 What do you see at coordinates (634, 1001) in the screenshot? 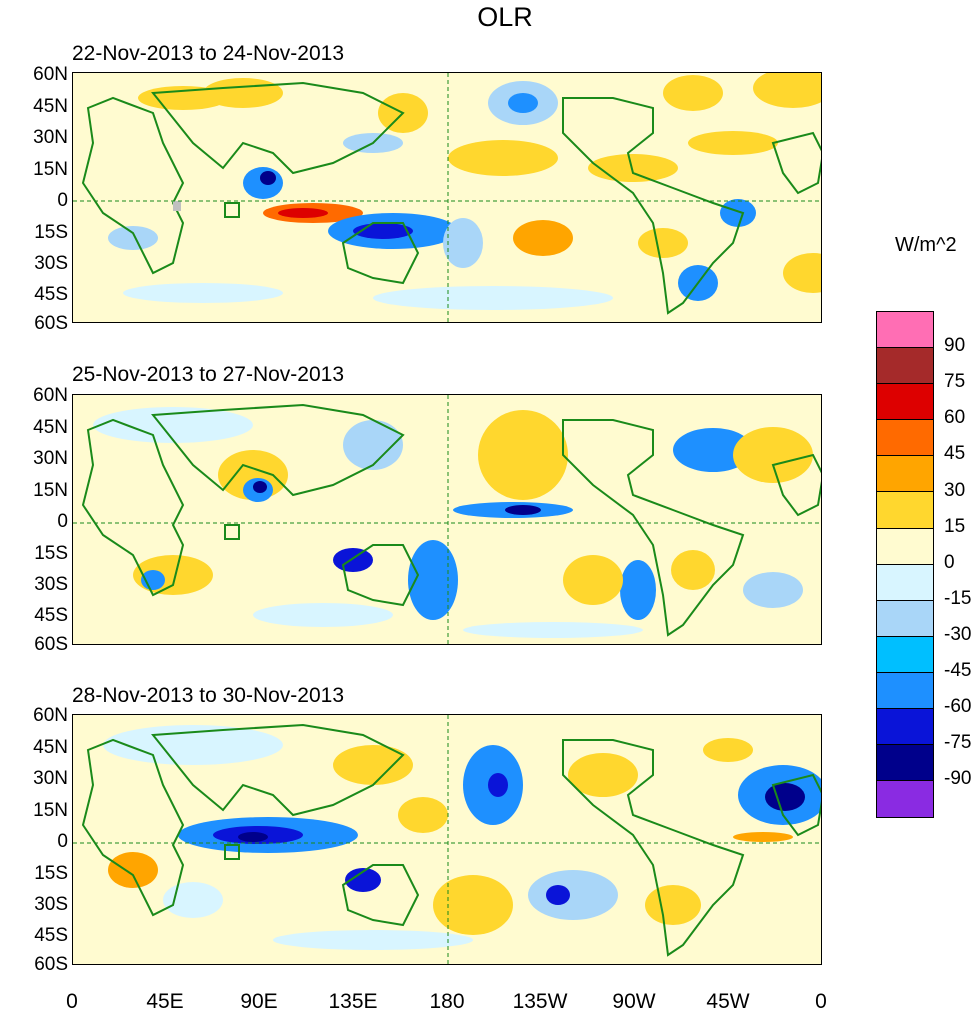
I see `lon-label: 90W` at bounding box center [634, 1001].